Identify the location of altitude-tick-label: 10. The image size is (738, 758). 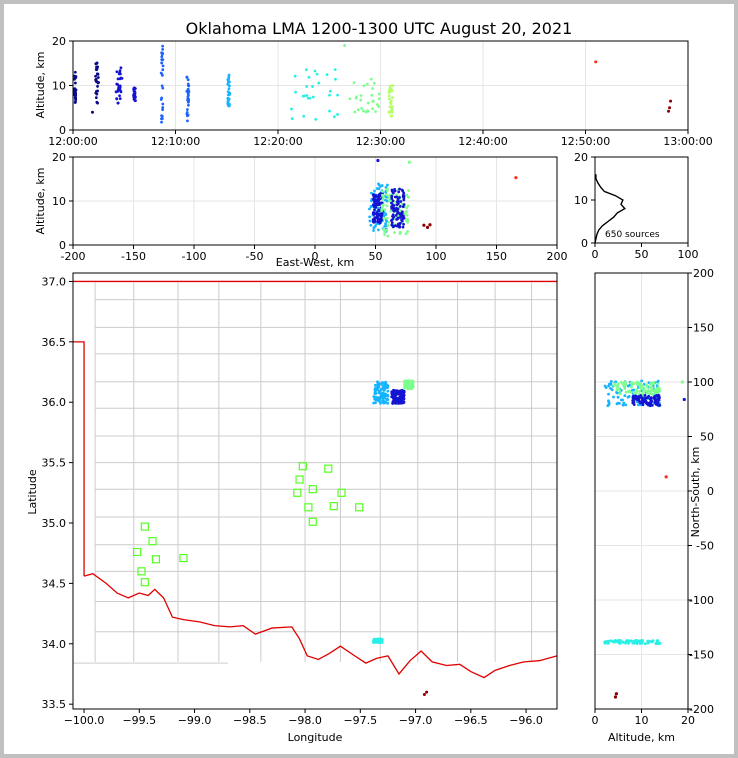
(59, 86).